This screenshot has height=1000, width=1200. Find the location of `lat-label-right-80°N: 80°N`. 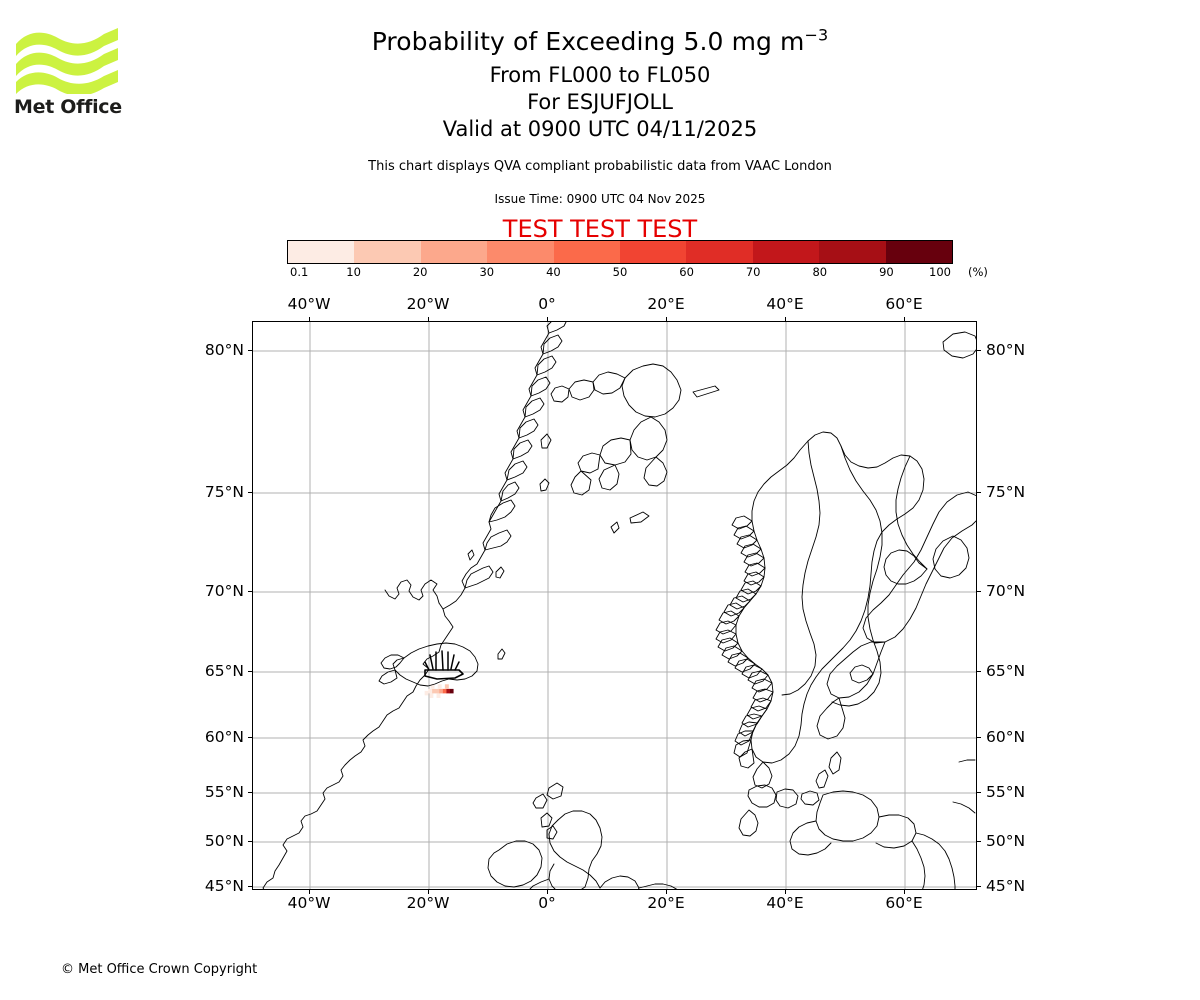

lat-label-right-80°N: 80°N is located at coordinates (1006, 350).